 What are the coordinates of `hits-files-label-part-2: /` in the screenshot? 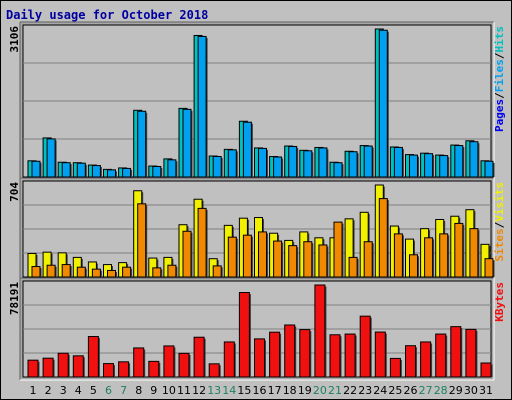 It's located at (499, 95).